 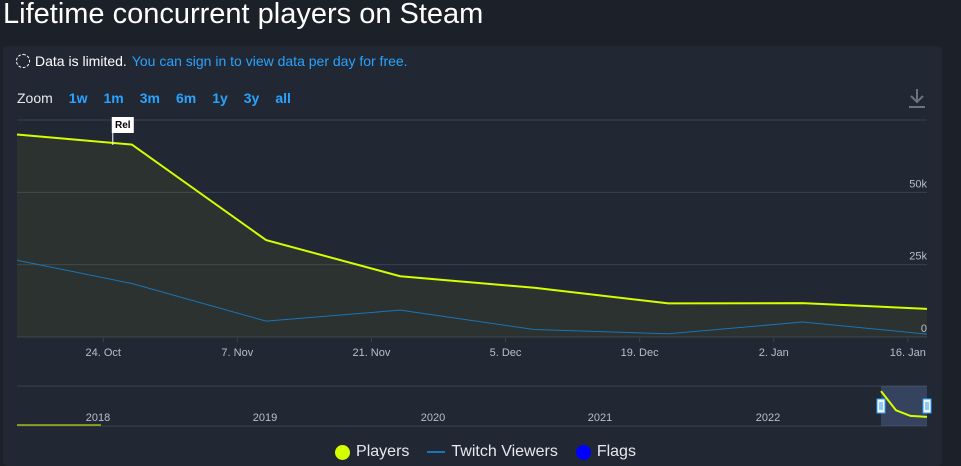 I want to click on navigator-left-handle, so click(x=881, y=406).